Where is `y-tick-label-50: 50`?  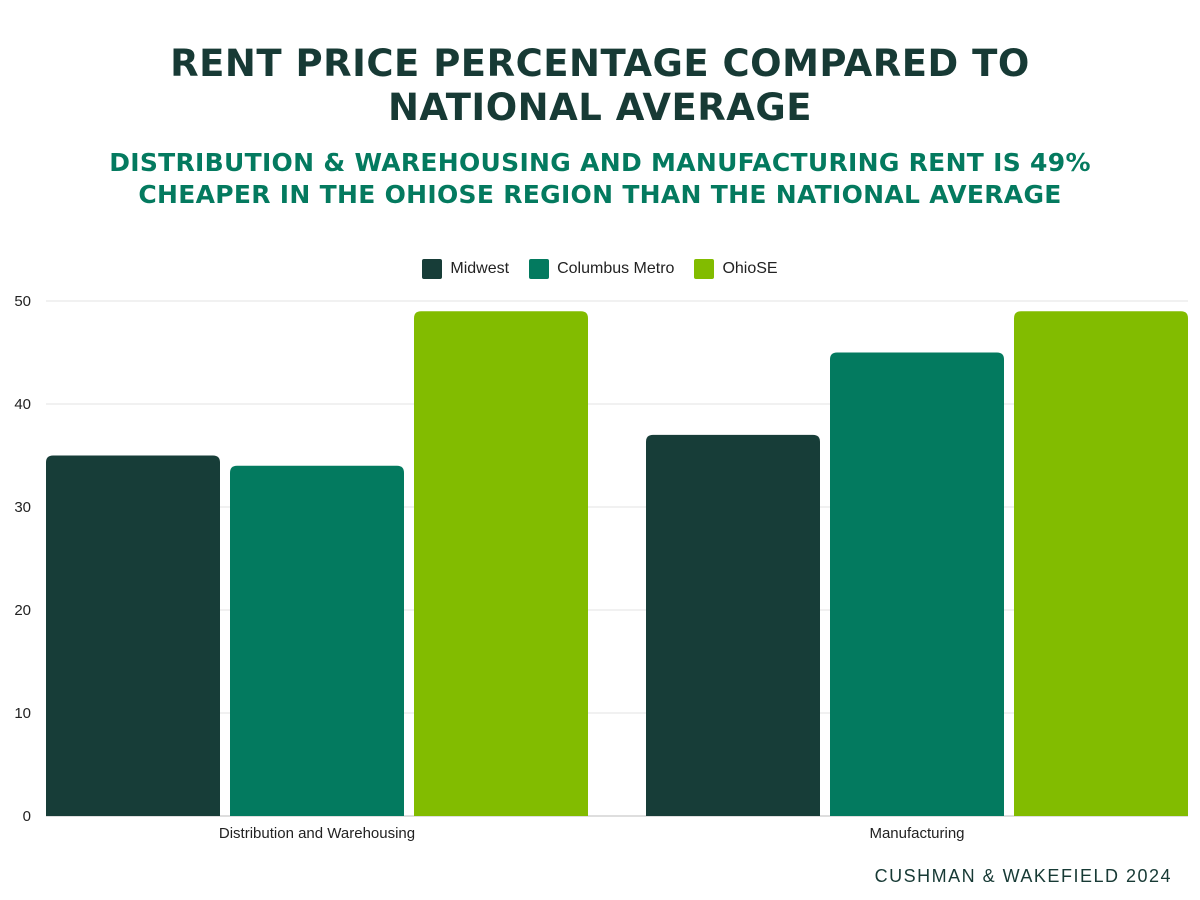
y-tick-label-50: 50 is located at coordinates (22, 301).